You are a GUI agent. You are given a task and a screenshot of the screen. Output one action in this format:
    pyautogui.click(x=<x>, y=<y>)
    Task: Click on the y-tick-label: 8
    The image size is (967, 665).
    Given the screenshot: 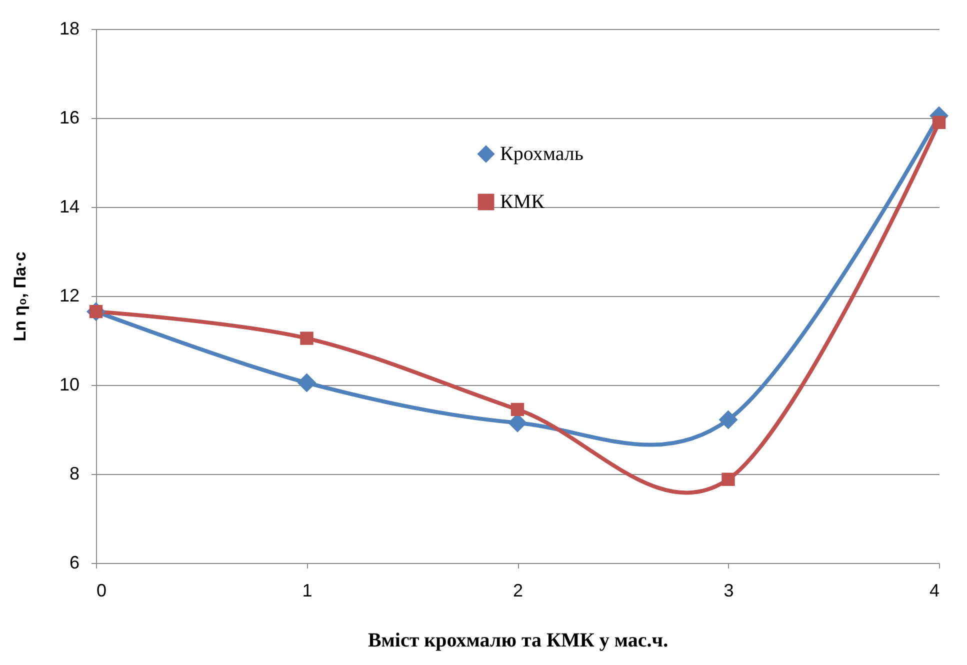 What is the action you would take?
    pyautogui.click(x=74, y=474)
    